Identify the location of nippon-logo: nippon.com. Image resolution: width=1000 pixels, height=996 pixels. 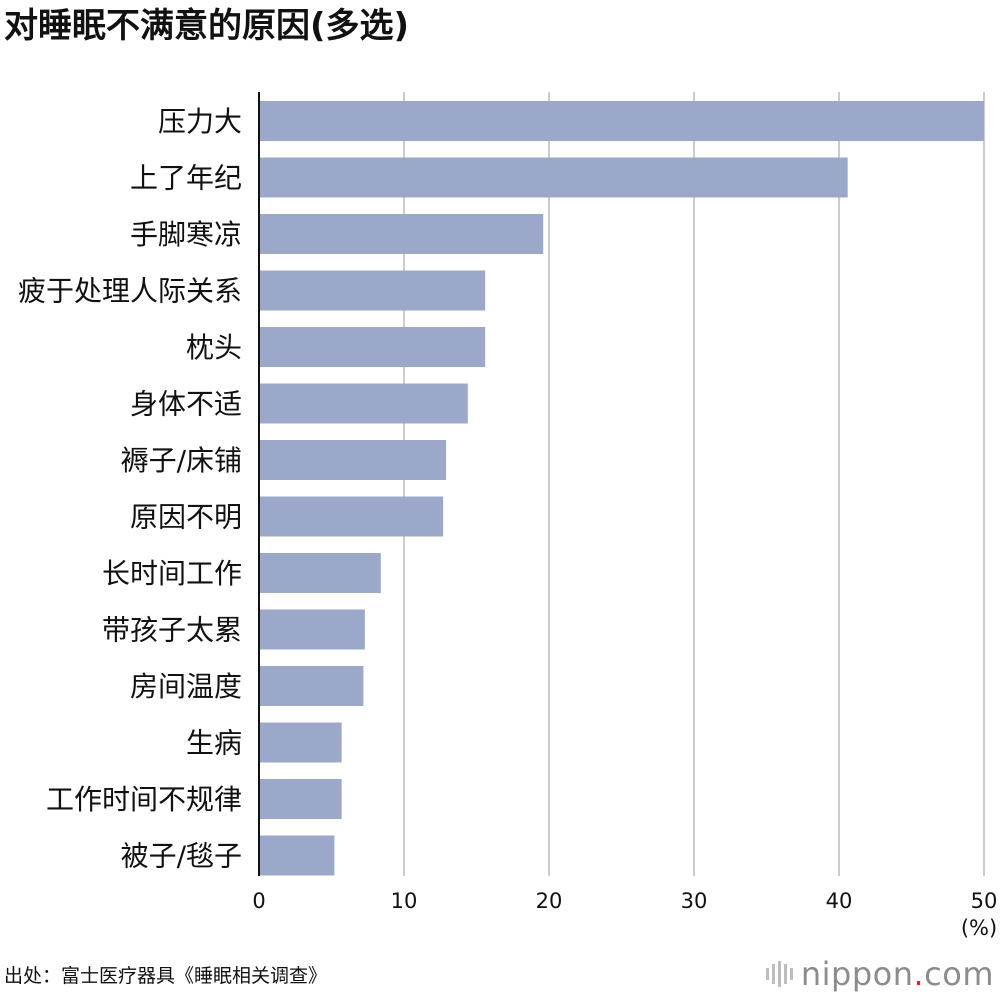
(879, 974).